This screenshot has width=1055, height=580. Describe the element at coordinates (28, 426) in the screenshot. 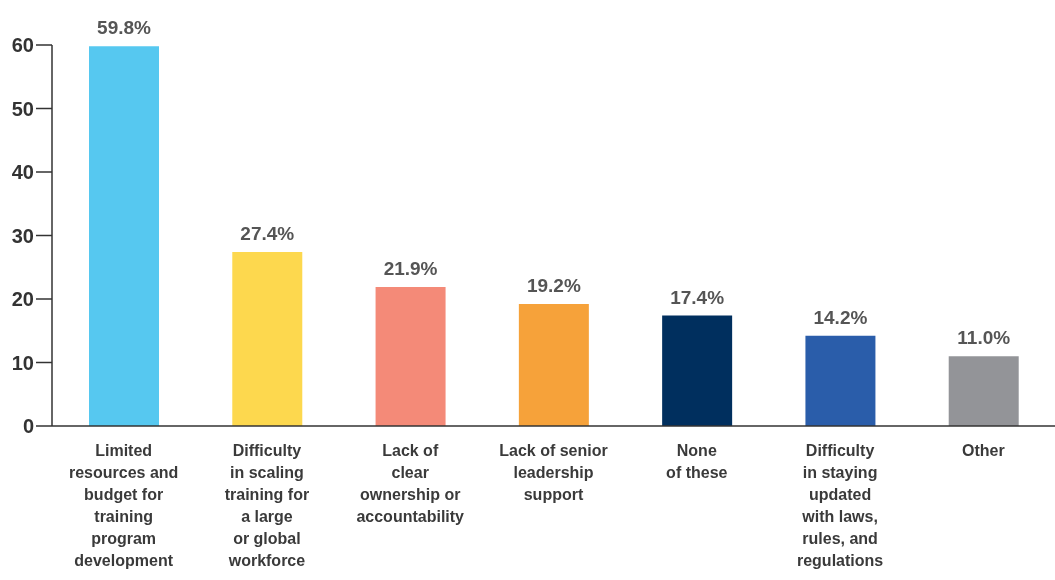

I see `y-tick-label: 0` at that location.